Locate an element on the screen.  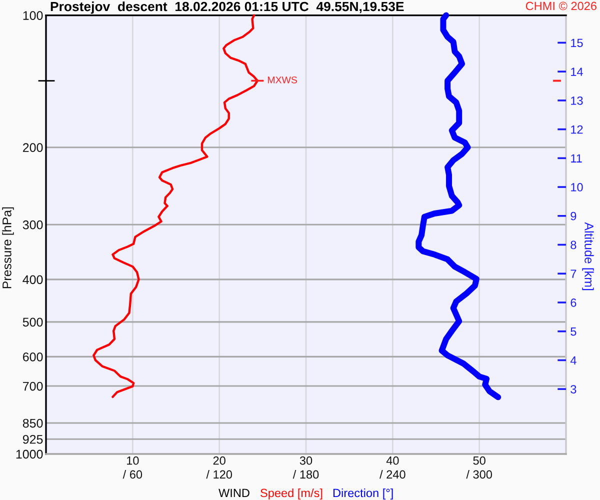
x-tick-label: 50 is located at coordinates (479, 460).